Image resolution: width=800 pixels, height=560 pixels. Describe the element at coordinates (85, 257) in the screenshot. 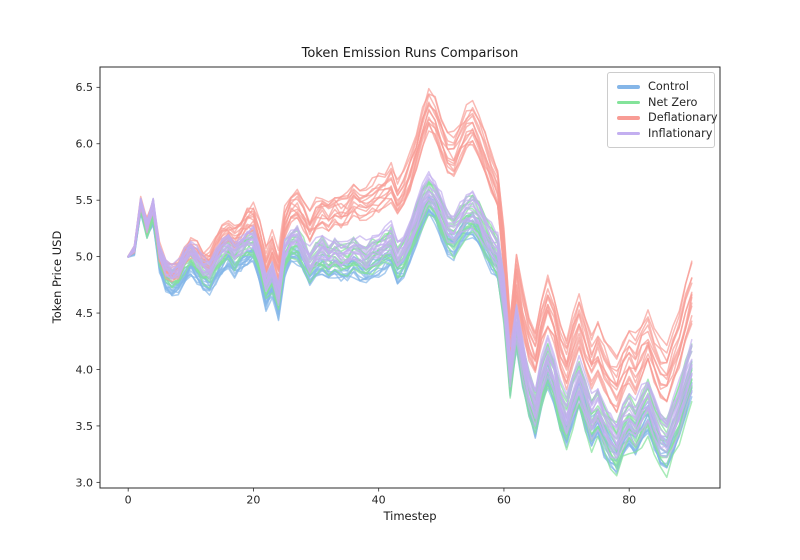

I see `y-tick-label: 5.0` at that location.